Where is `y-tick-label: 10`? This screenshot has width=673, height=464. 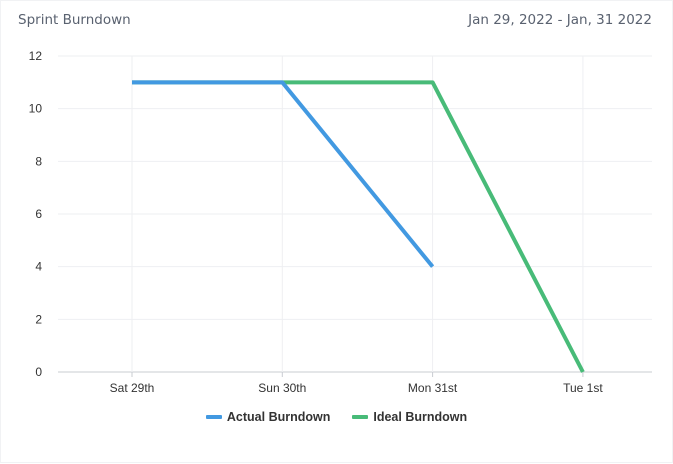
y-tick-label: 10 is located at coordinates (36, 109).